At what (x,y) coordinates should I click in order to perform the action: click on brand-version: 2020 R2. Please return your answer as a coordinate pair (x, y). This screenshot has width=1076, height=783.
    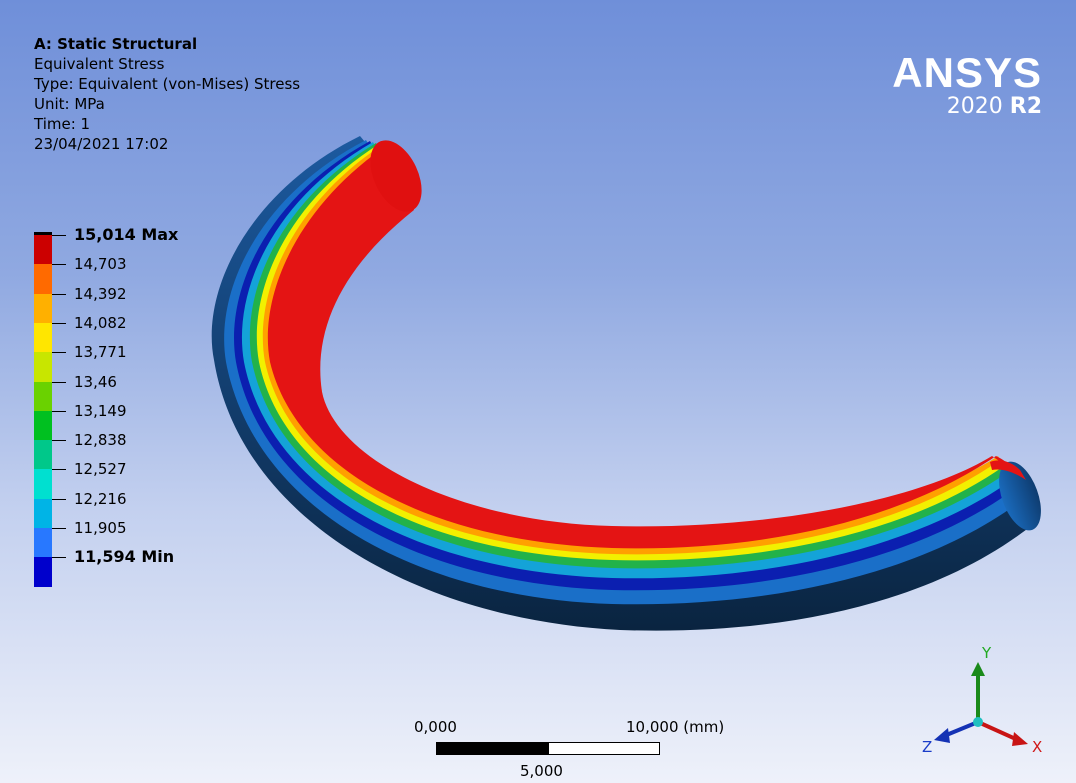
    Looking at the image, I should click on (967, 107).